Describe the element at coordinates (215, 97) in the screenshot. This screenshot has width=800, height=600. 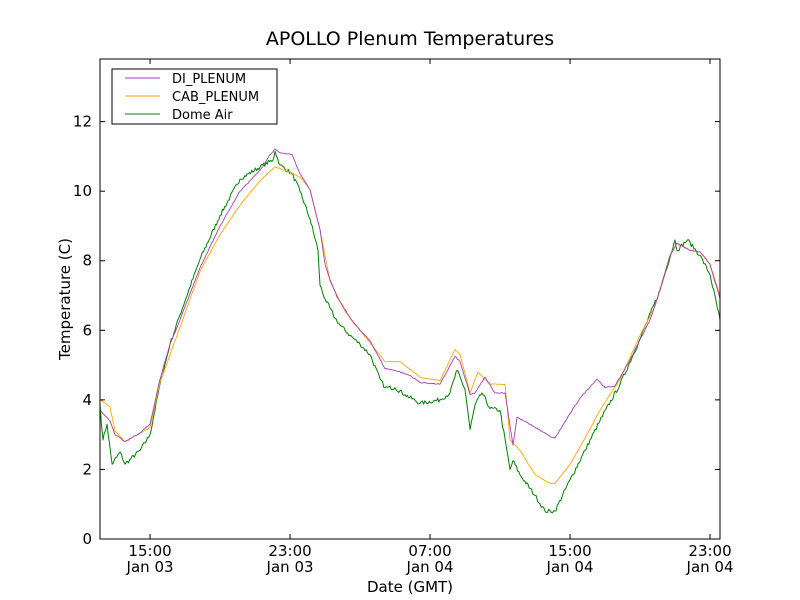
I see `legend-label: CAB_PLENUM` at that location.